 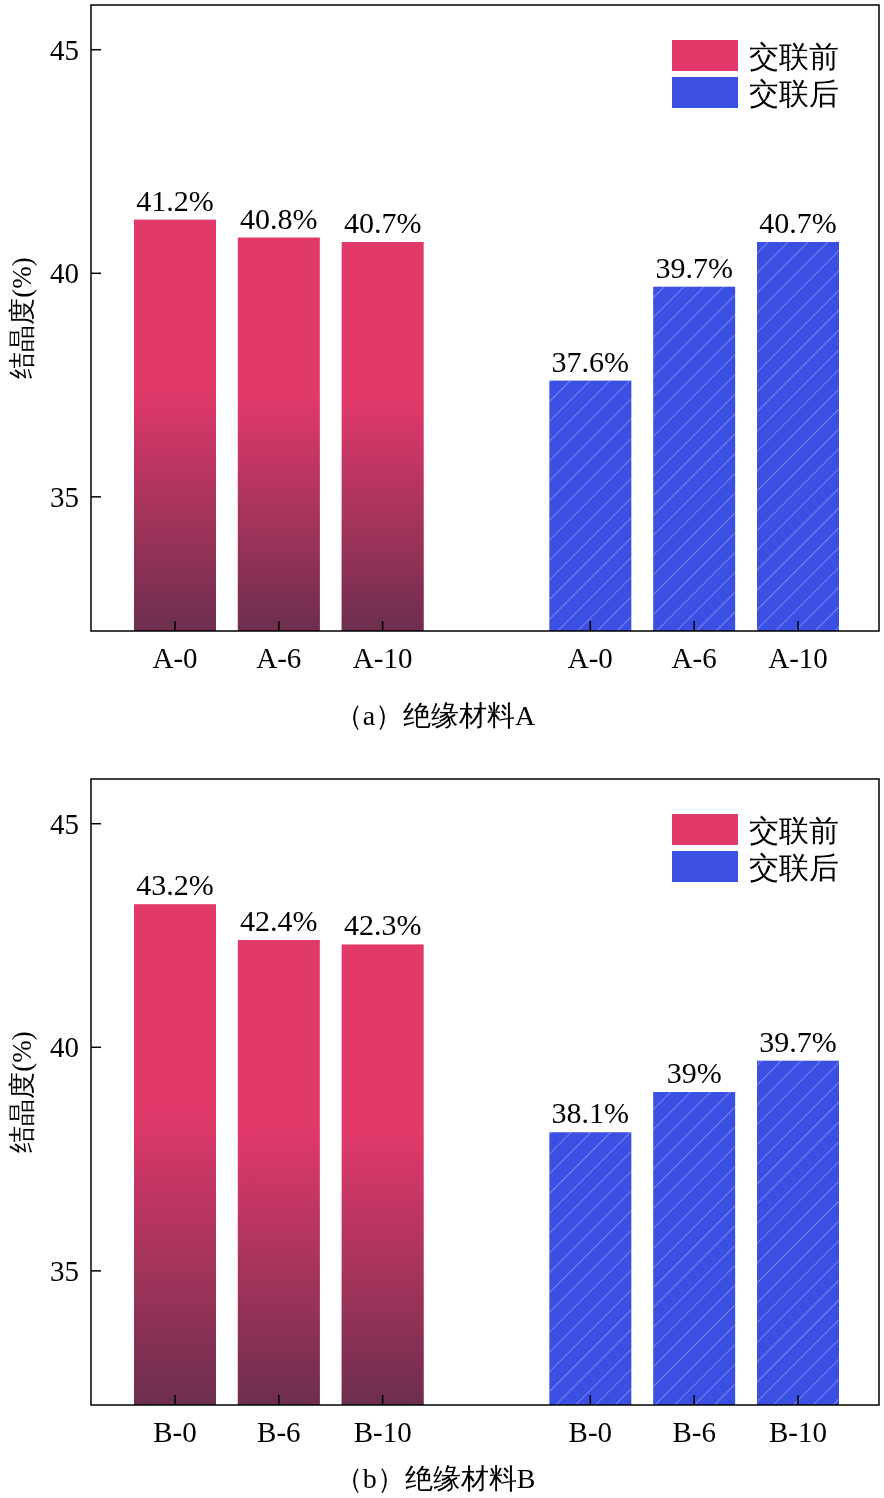 I want to click on data-label: 40.8%, so click(x=279, y=218).